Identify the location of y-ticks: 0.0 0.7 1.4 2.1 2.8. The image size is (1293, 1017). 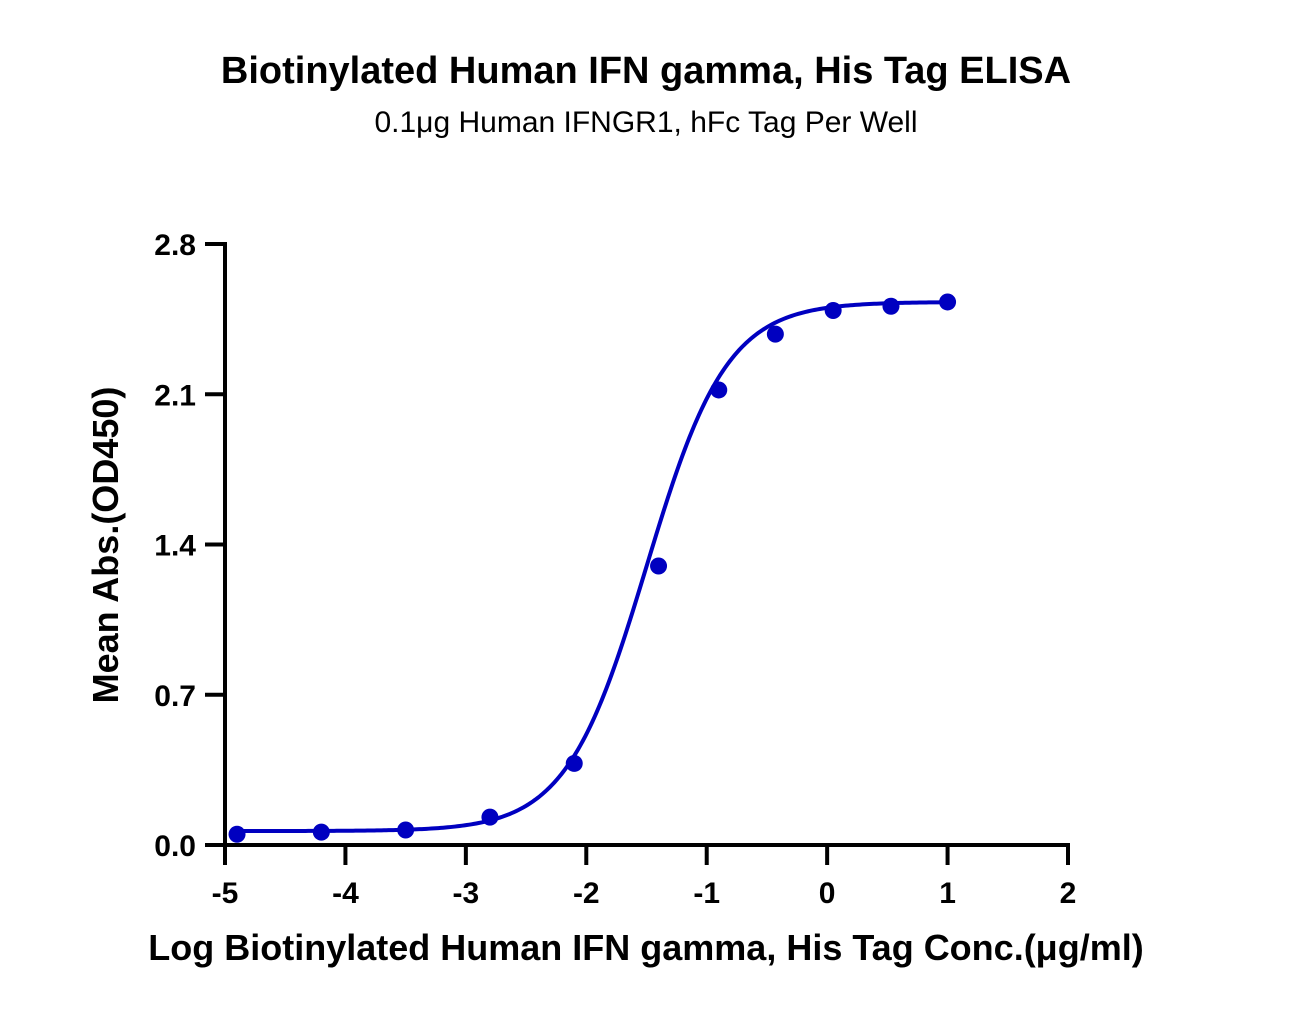
(189, 546).